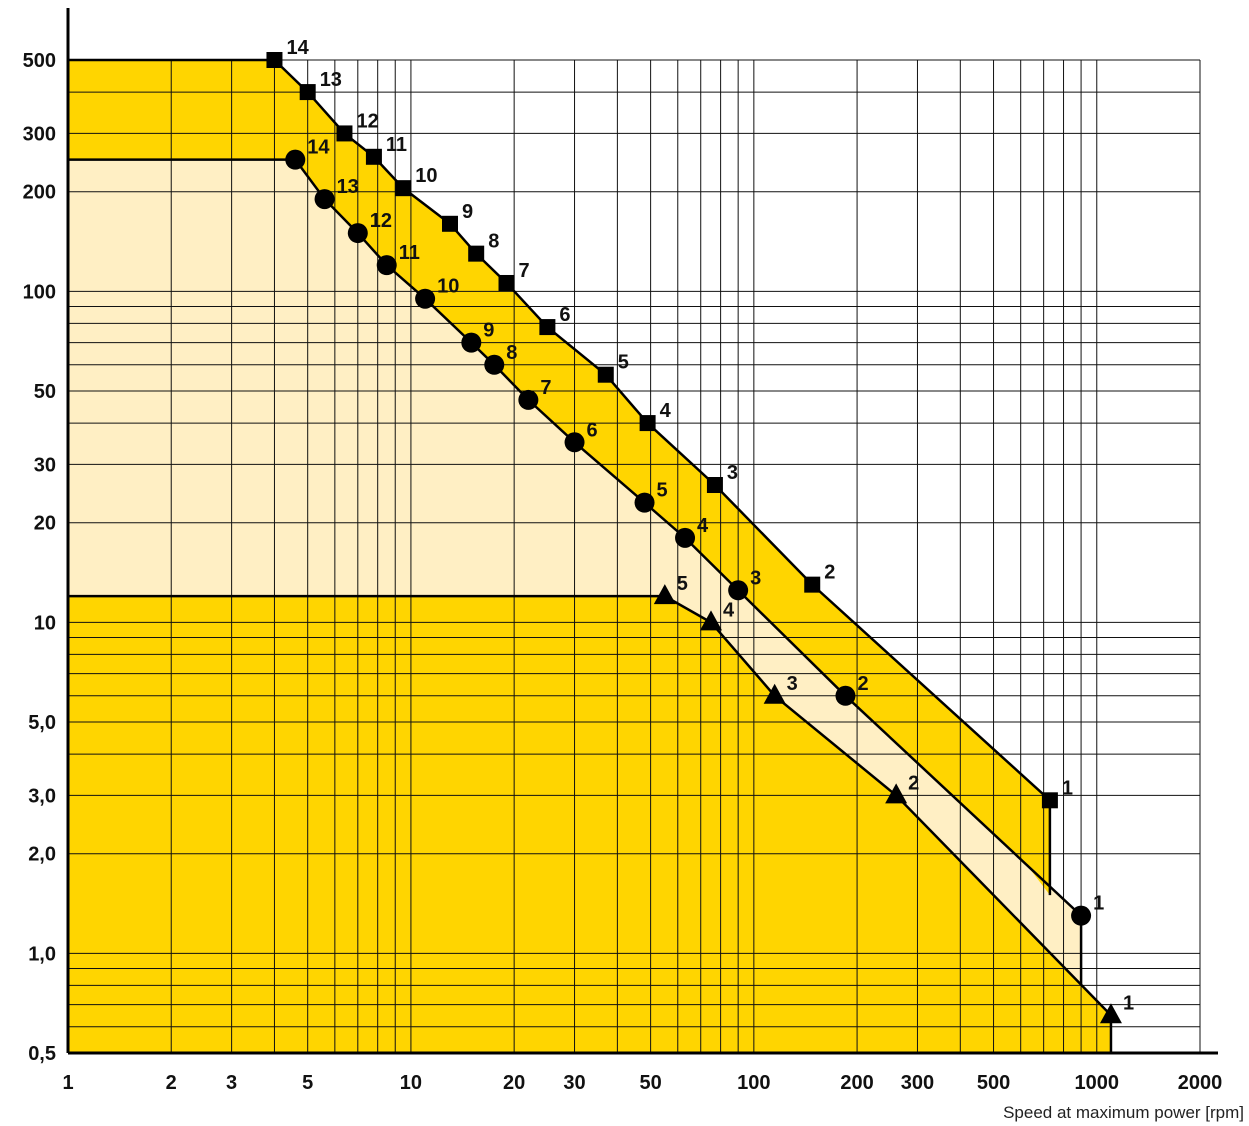  What do you see at coordinates (45, 623) in the screenshot?
I see `y-tick-label: 10` at bounding box center [45, 623].